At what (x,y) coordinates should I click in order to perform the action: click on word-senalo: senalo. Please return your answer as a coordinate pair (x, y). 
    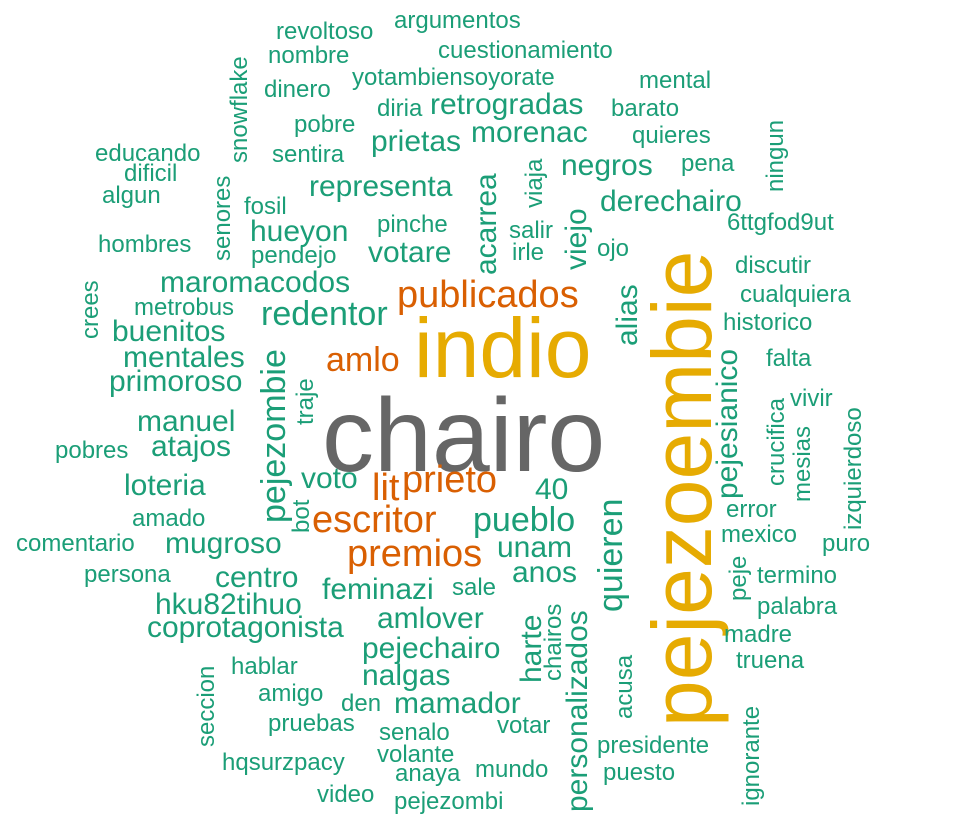
    Looking at the image, I should click on (414, 732).